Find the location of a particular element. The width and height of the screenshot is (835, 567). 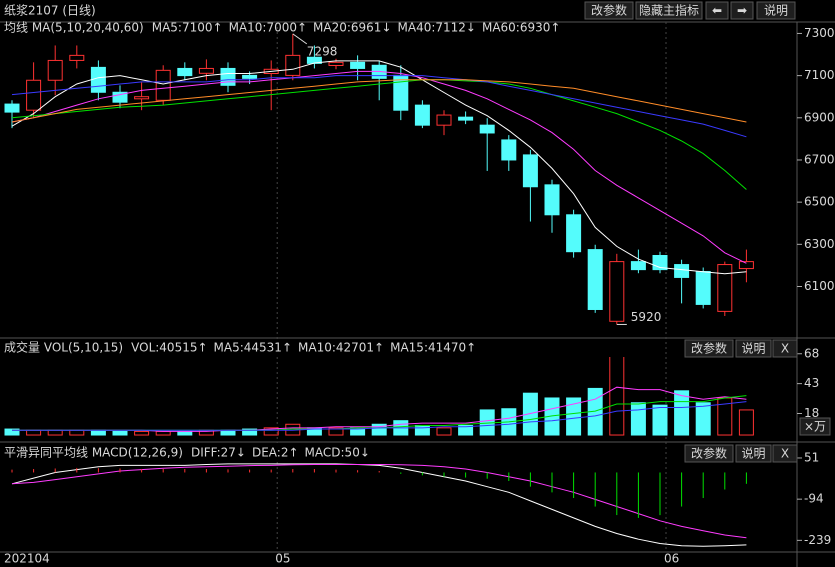

legend-entry: MA15:41470↑ is located at coordinates (433, 348).